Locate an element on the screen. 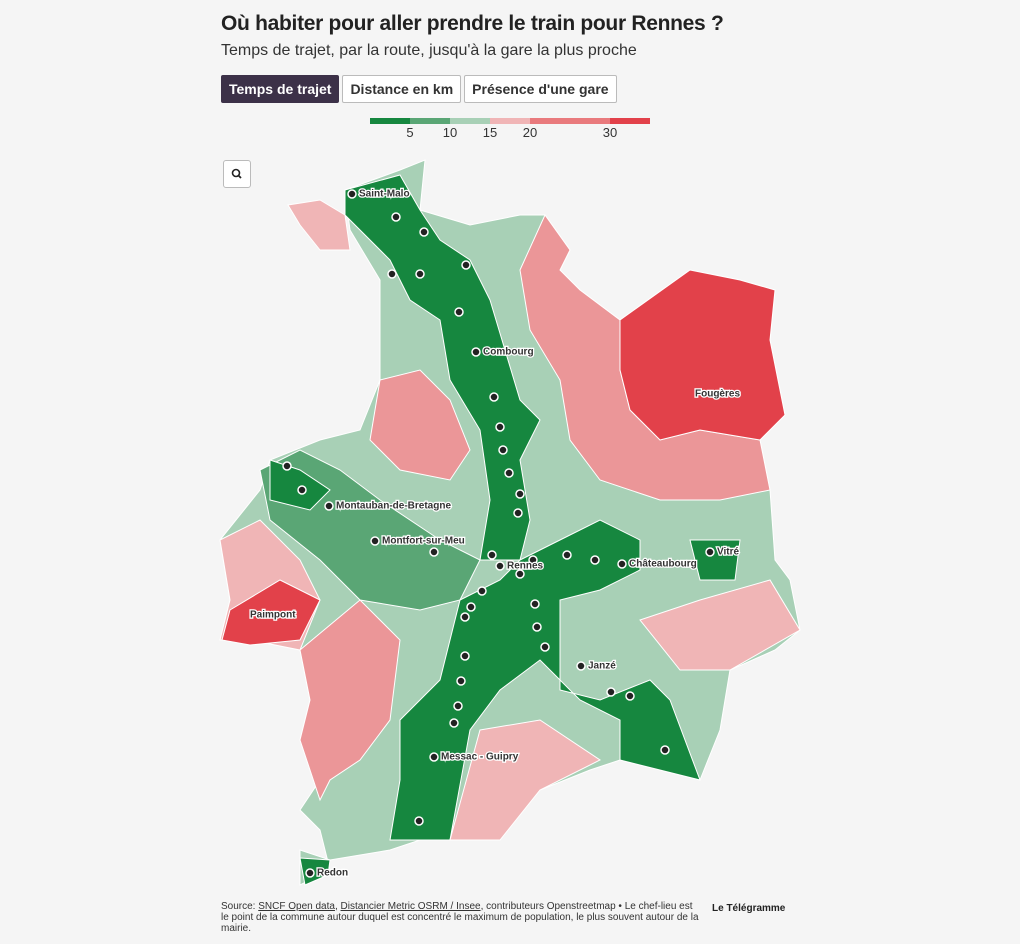 The image size is (1020, 944). zoom-button is located at coordinates (237, 174).